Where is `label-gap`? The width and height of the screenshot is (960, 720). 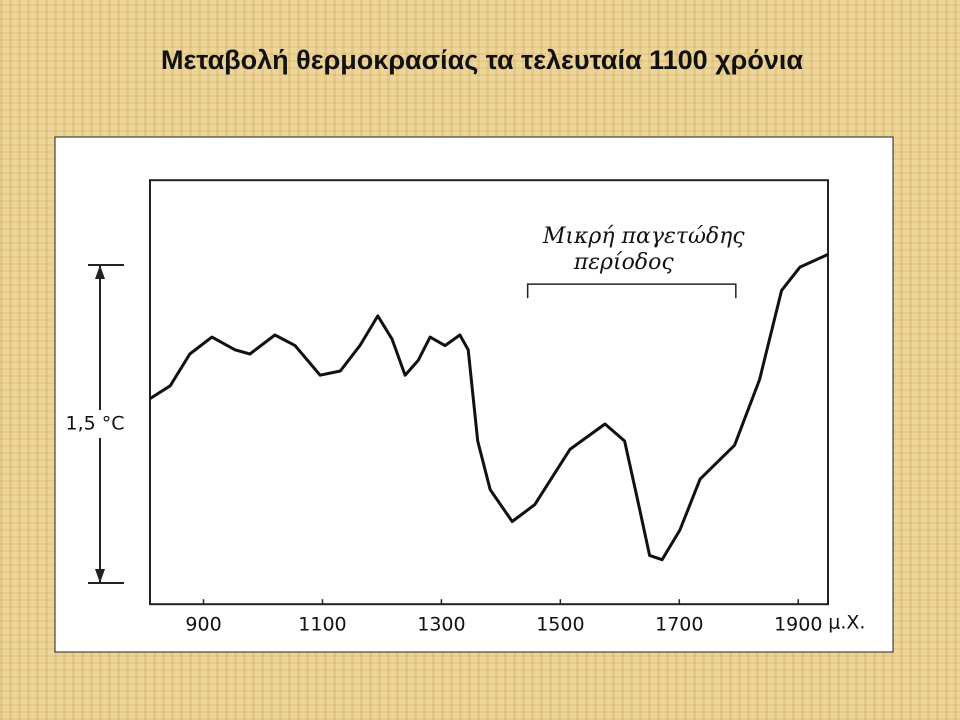 label-gap is located at coordinates (100, 424).